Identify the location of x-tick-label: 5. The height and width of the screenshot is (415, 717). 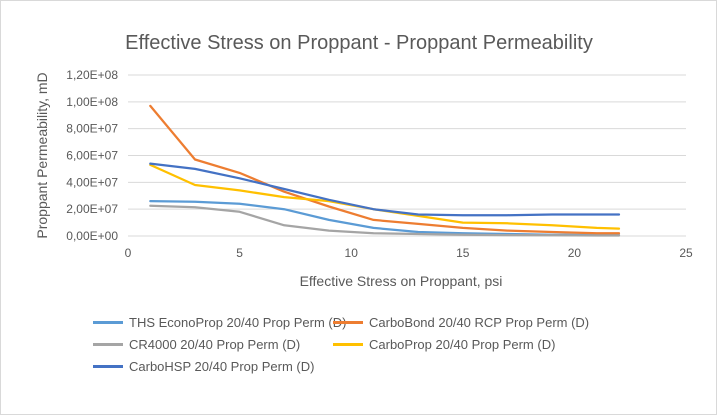
(239, 253).